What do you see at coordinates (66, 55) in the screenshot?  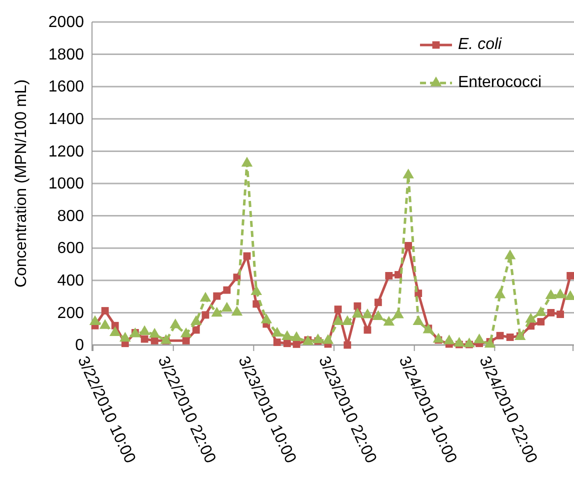 I see `y-tick-label: 1800` at bounding box center [66, 55].